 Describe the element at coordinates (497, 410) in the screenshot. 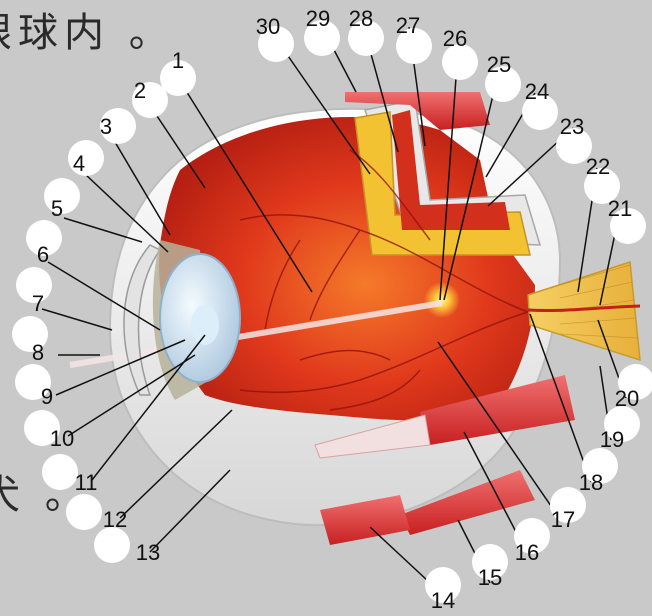

I see `muscle-right-mid` at that location.